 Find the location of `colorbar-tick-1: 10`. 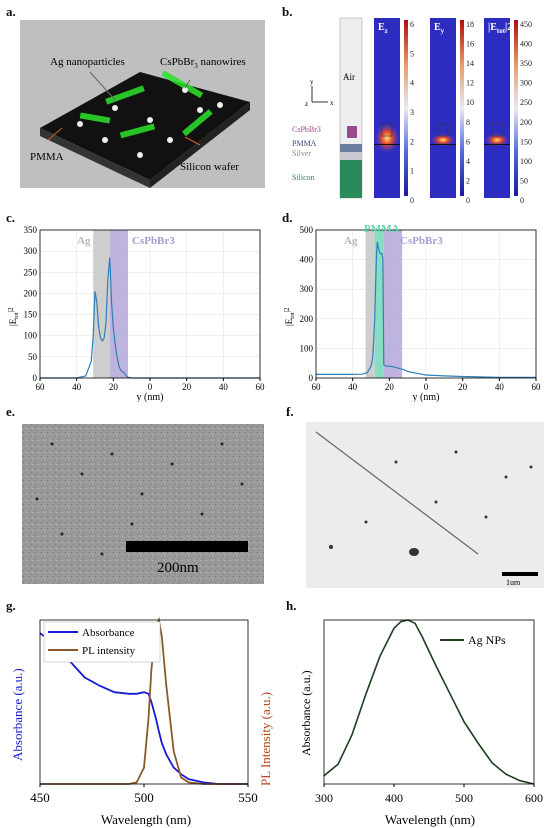

colorbar-tick-1: 10 is located at coordinates (470, 102).